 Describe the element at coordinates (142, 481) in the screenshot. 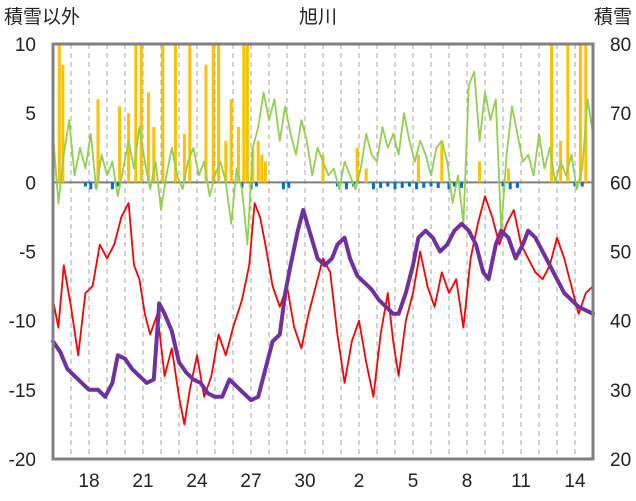

I see `x-tick: 21` at that location.